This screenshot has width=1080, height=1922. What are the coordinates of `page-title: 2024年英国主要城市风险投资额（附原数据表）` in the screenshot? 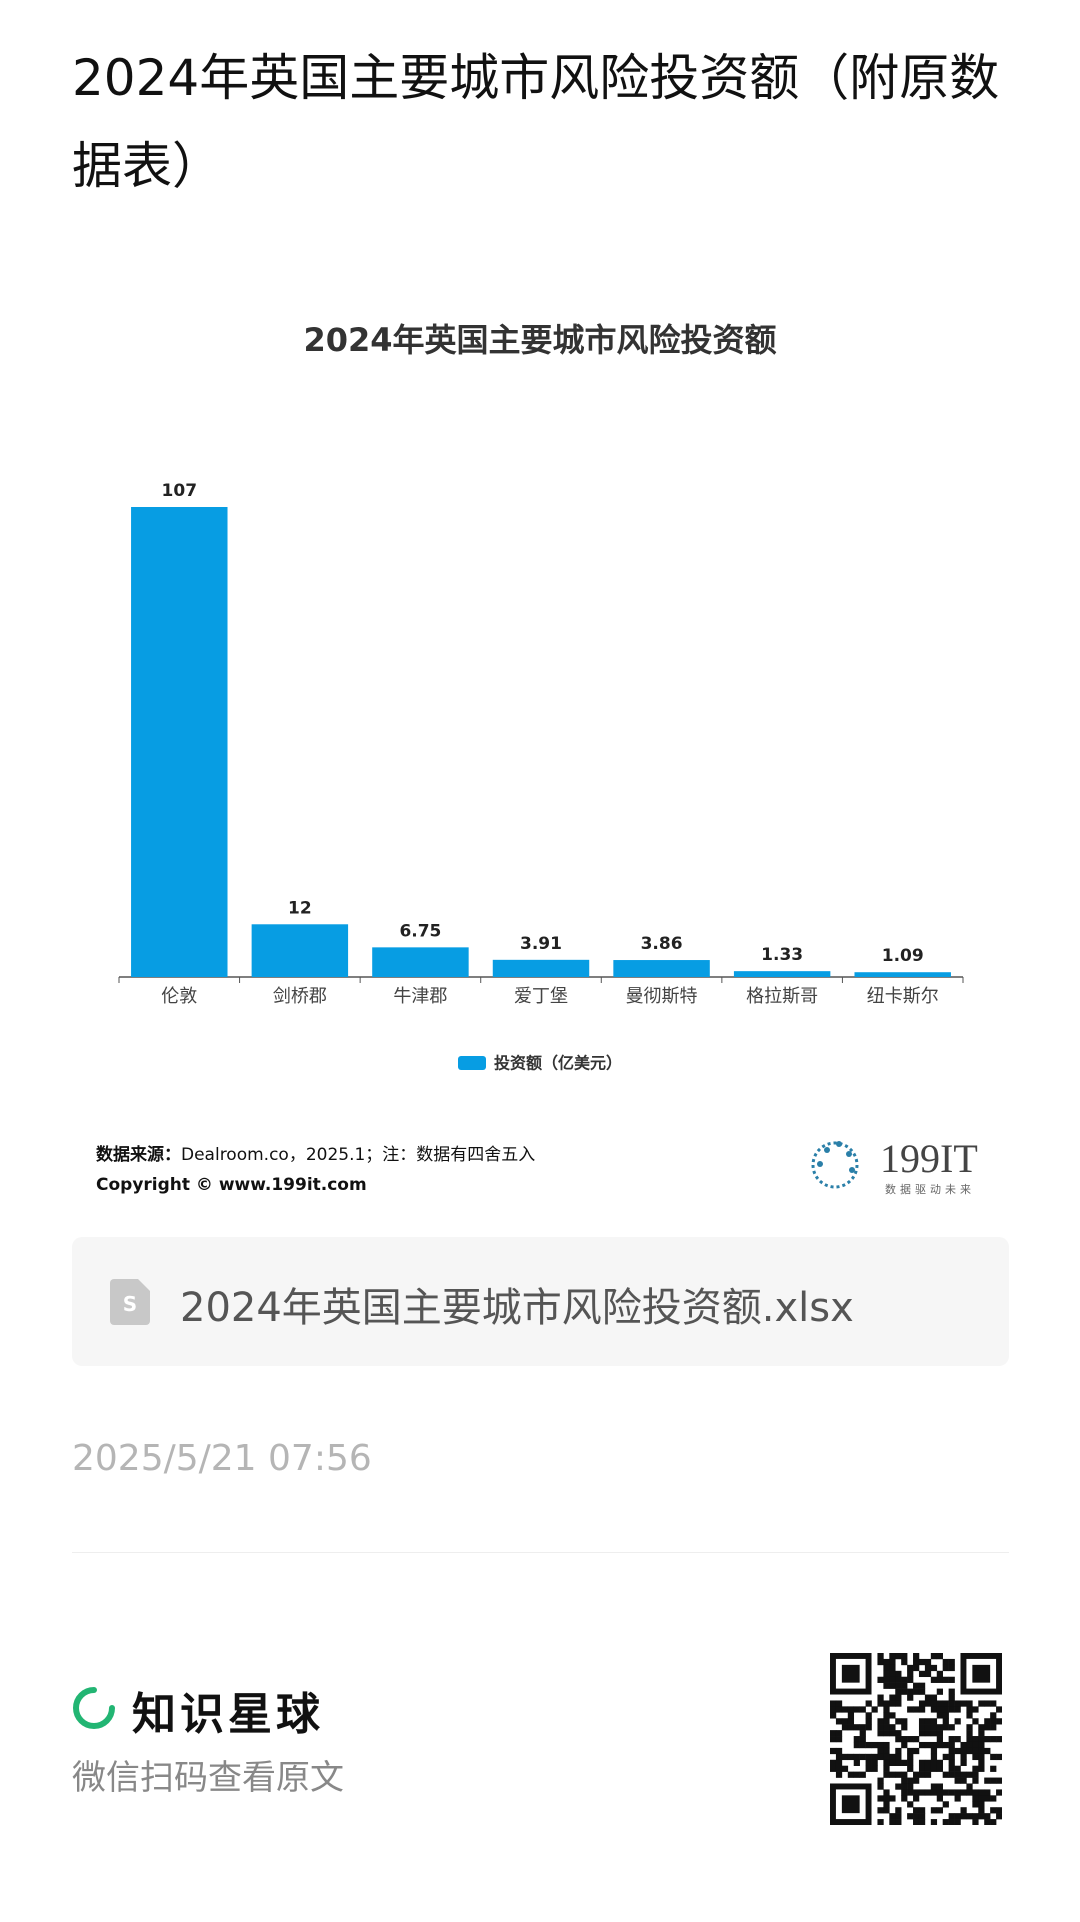 It's located at (536, 122).